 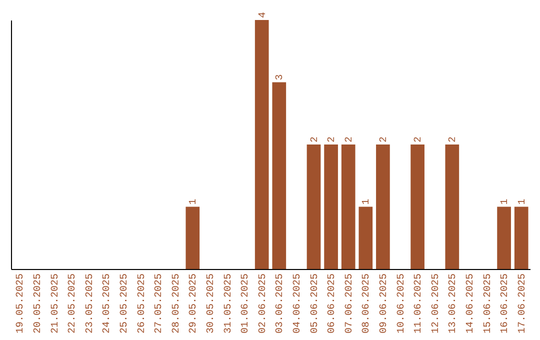 I want to click on x-tick-label: 20.05.2025, so click(x=38, y=304).